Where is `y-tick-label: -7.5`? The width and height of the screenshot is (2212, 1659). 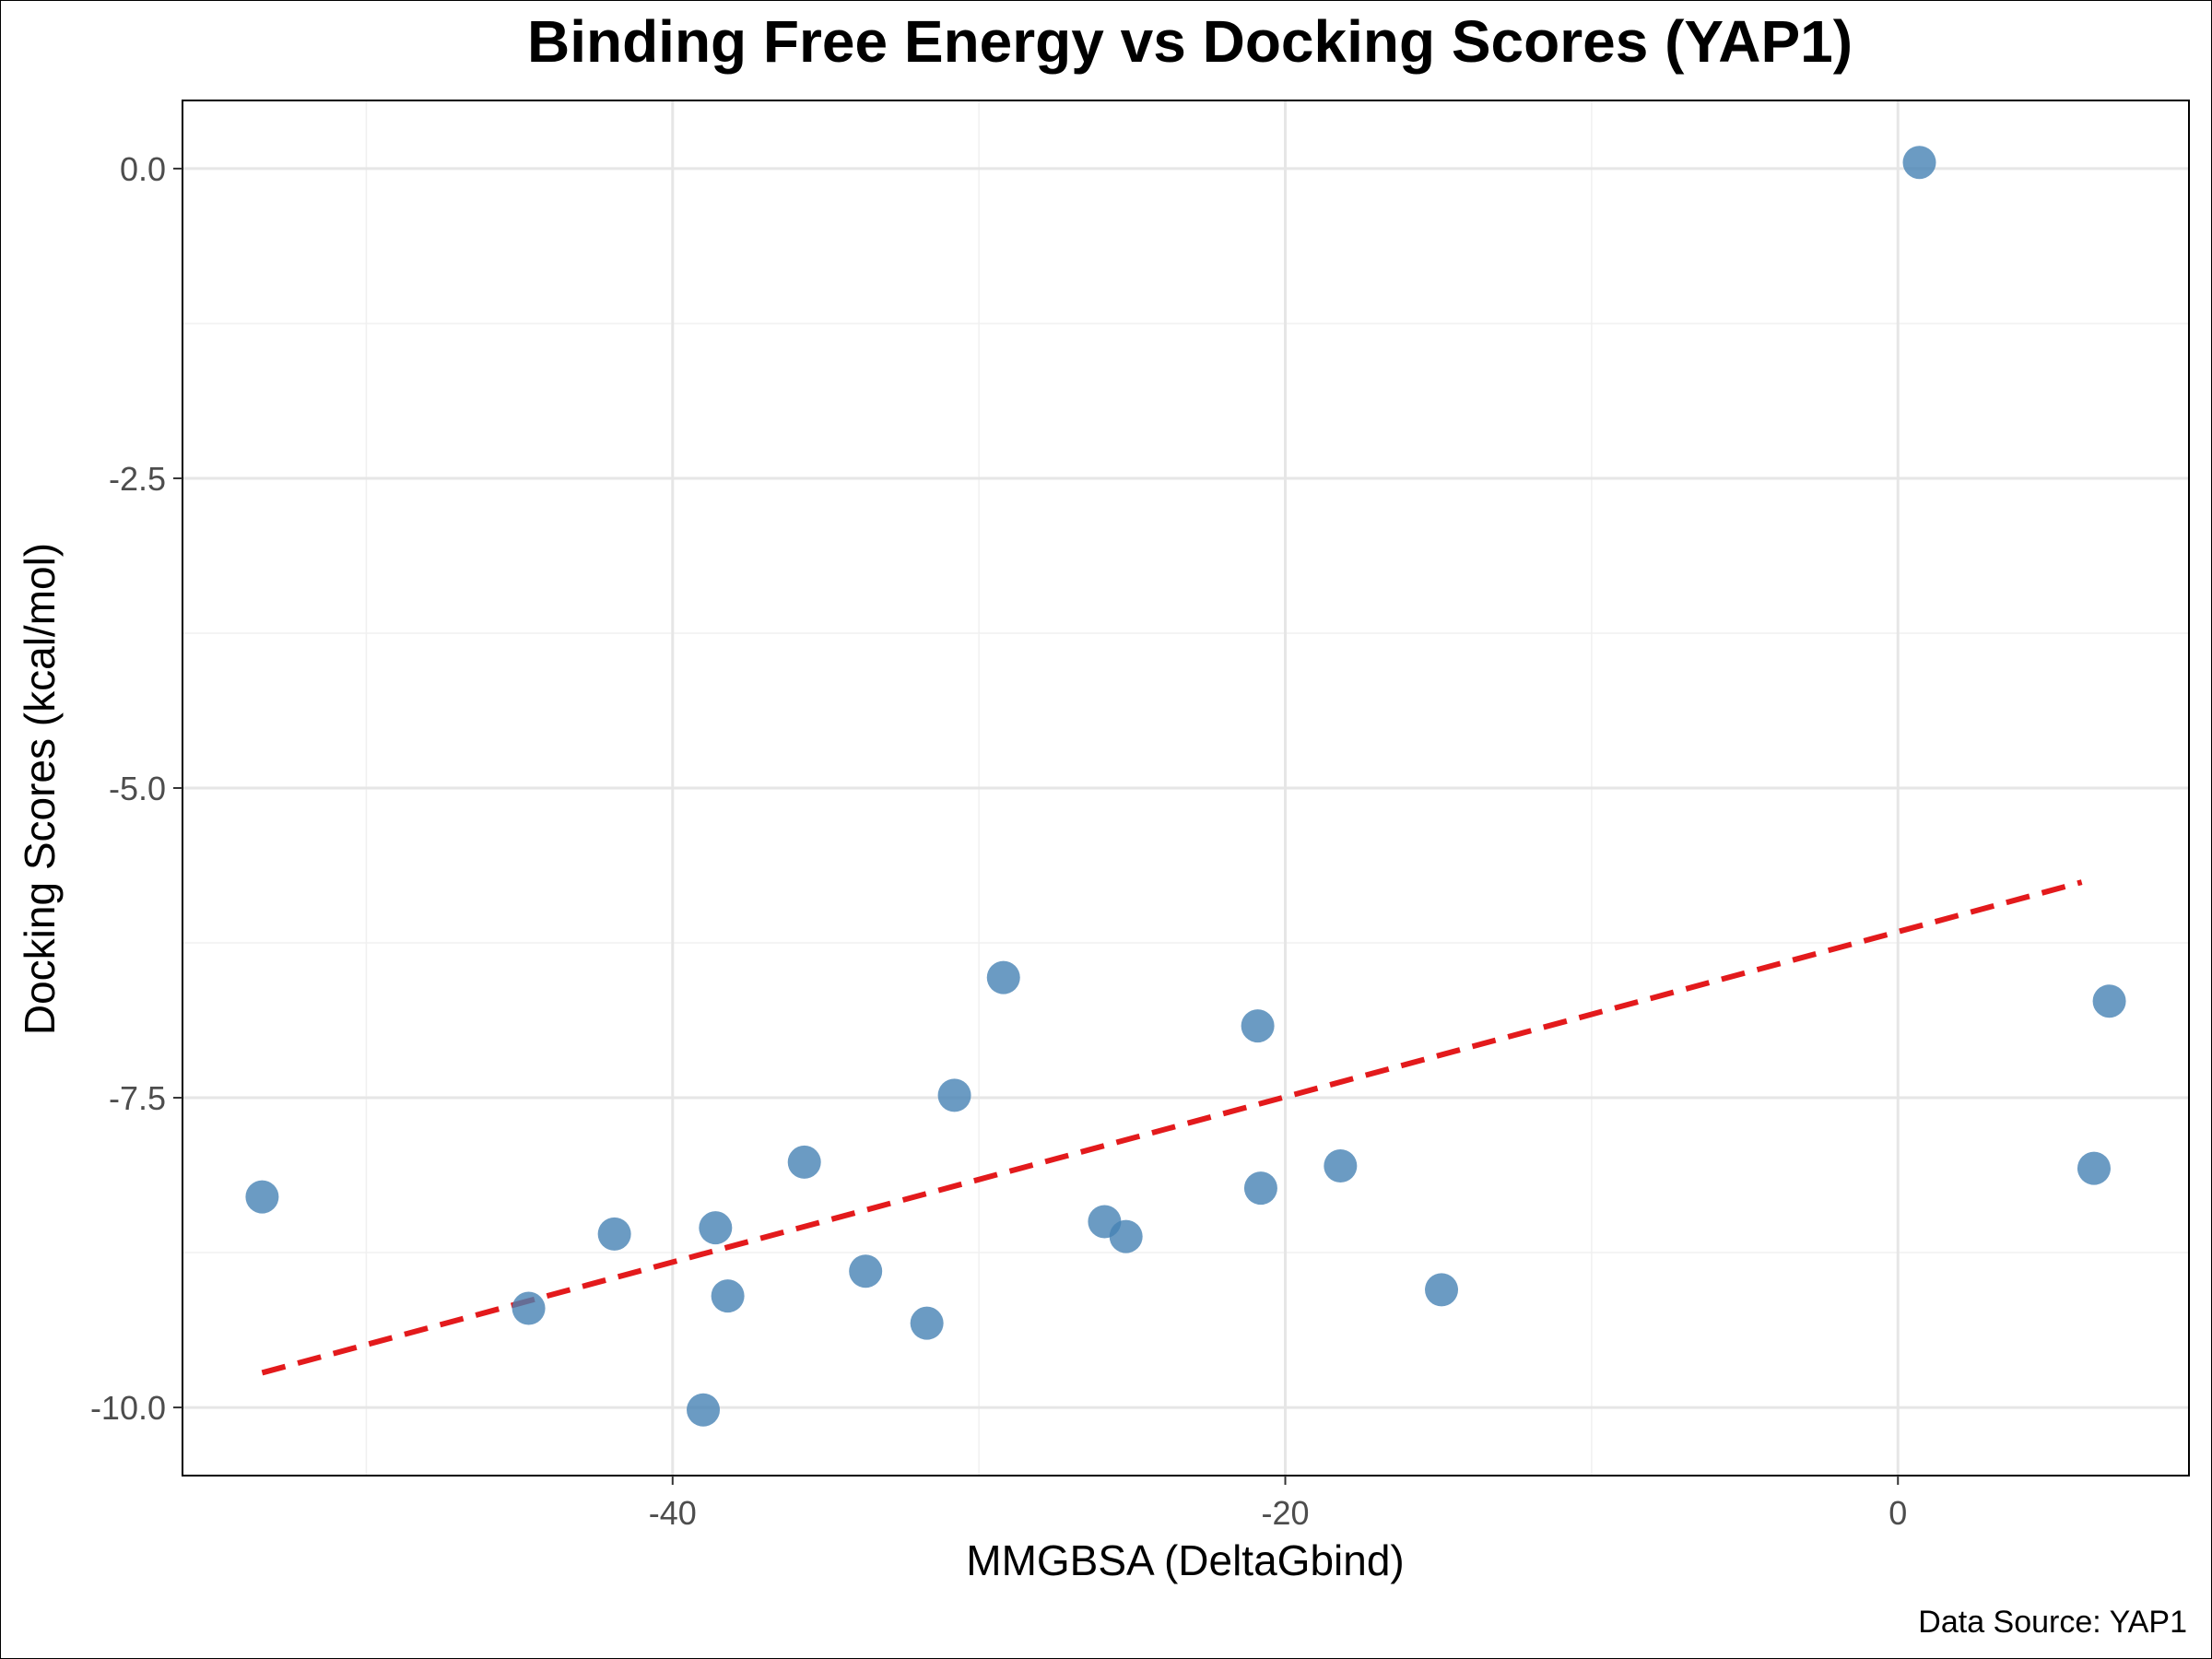 y-tick-label: -7.5 is located at coordinates (137, 1098).